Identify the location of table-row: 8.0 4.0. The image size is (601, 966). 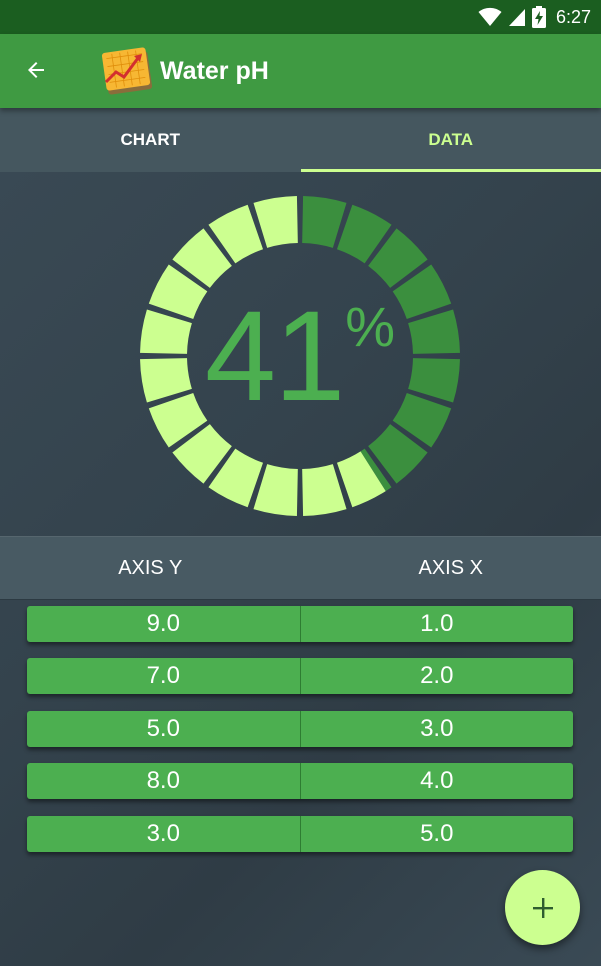
(300, 781).